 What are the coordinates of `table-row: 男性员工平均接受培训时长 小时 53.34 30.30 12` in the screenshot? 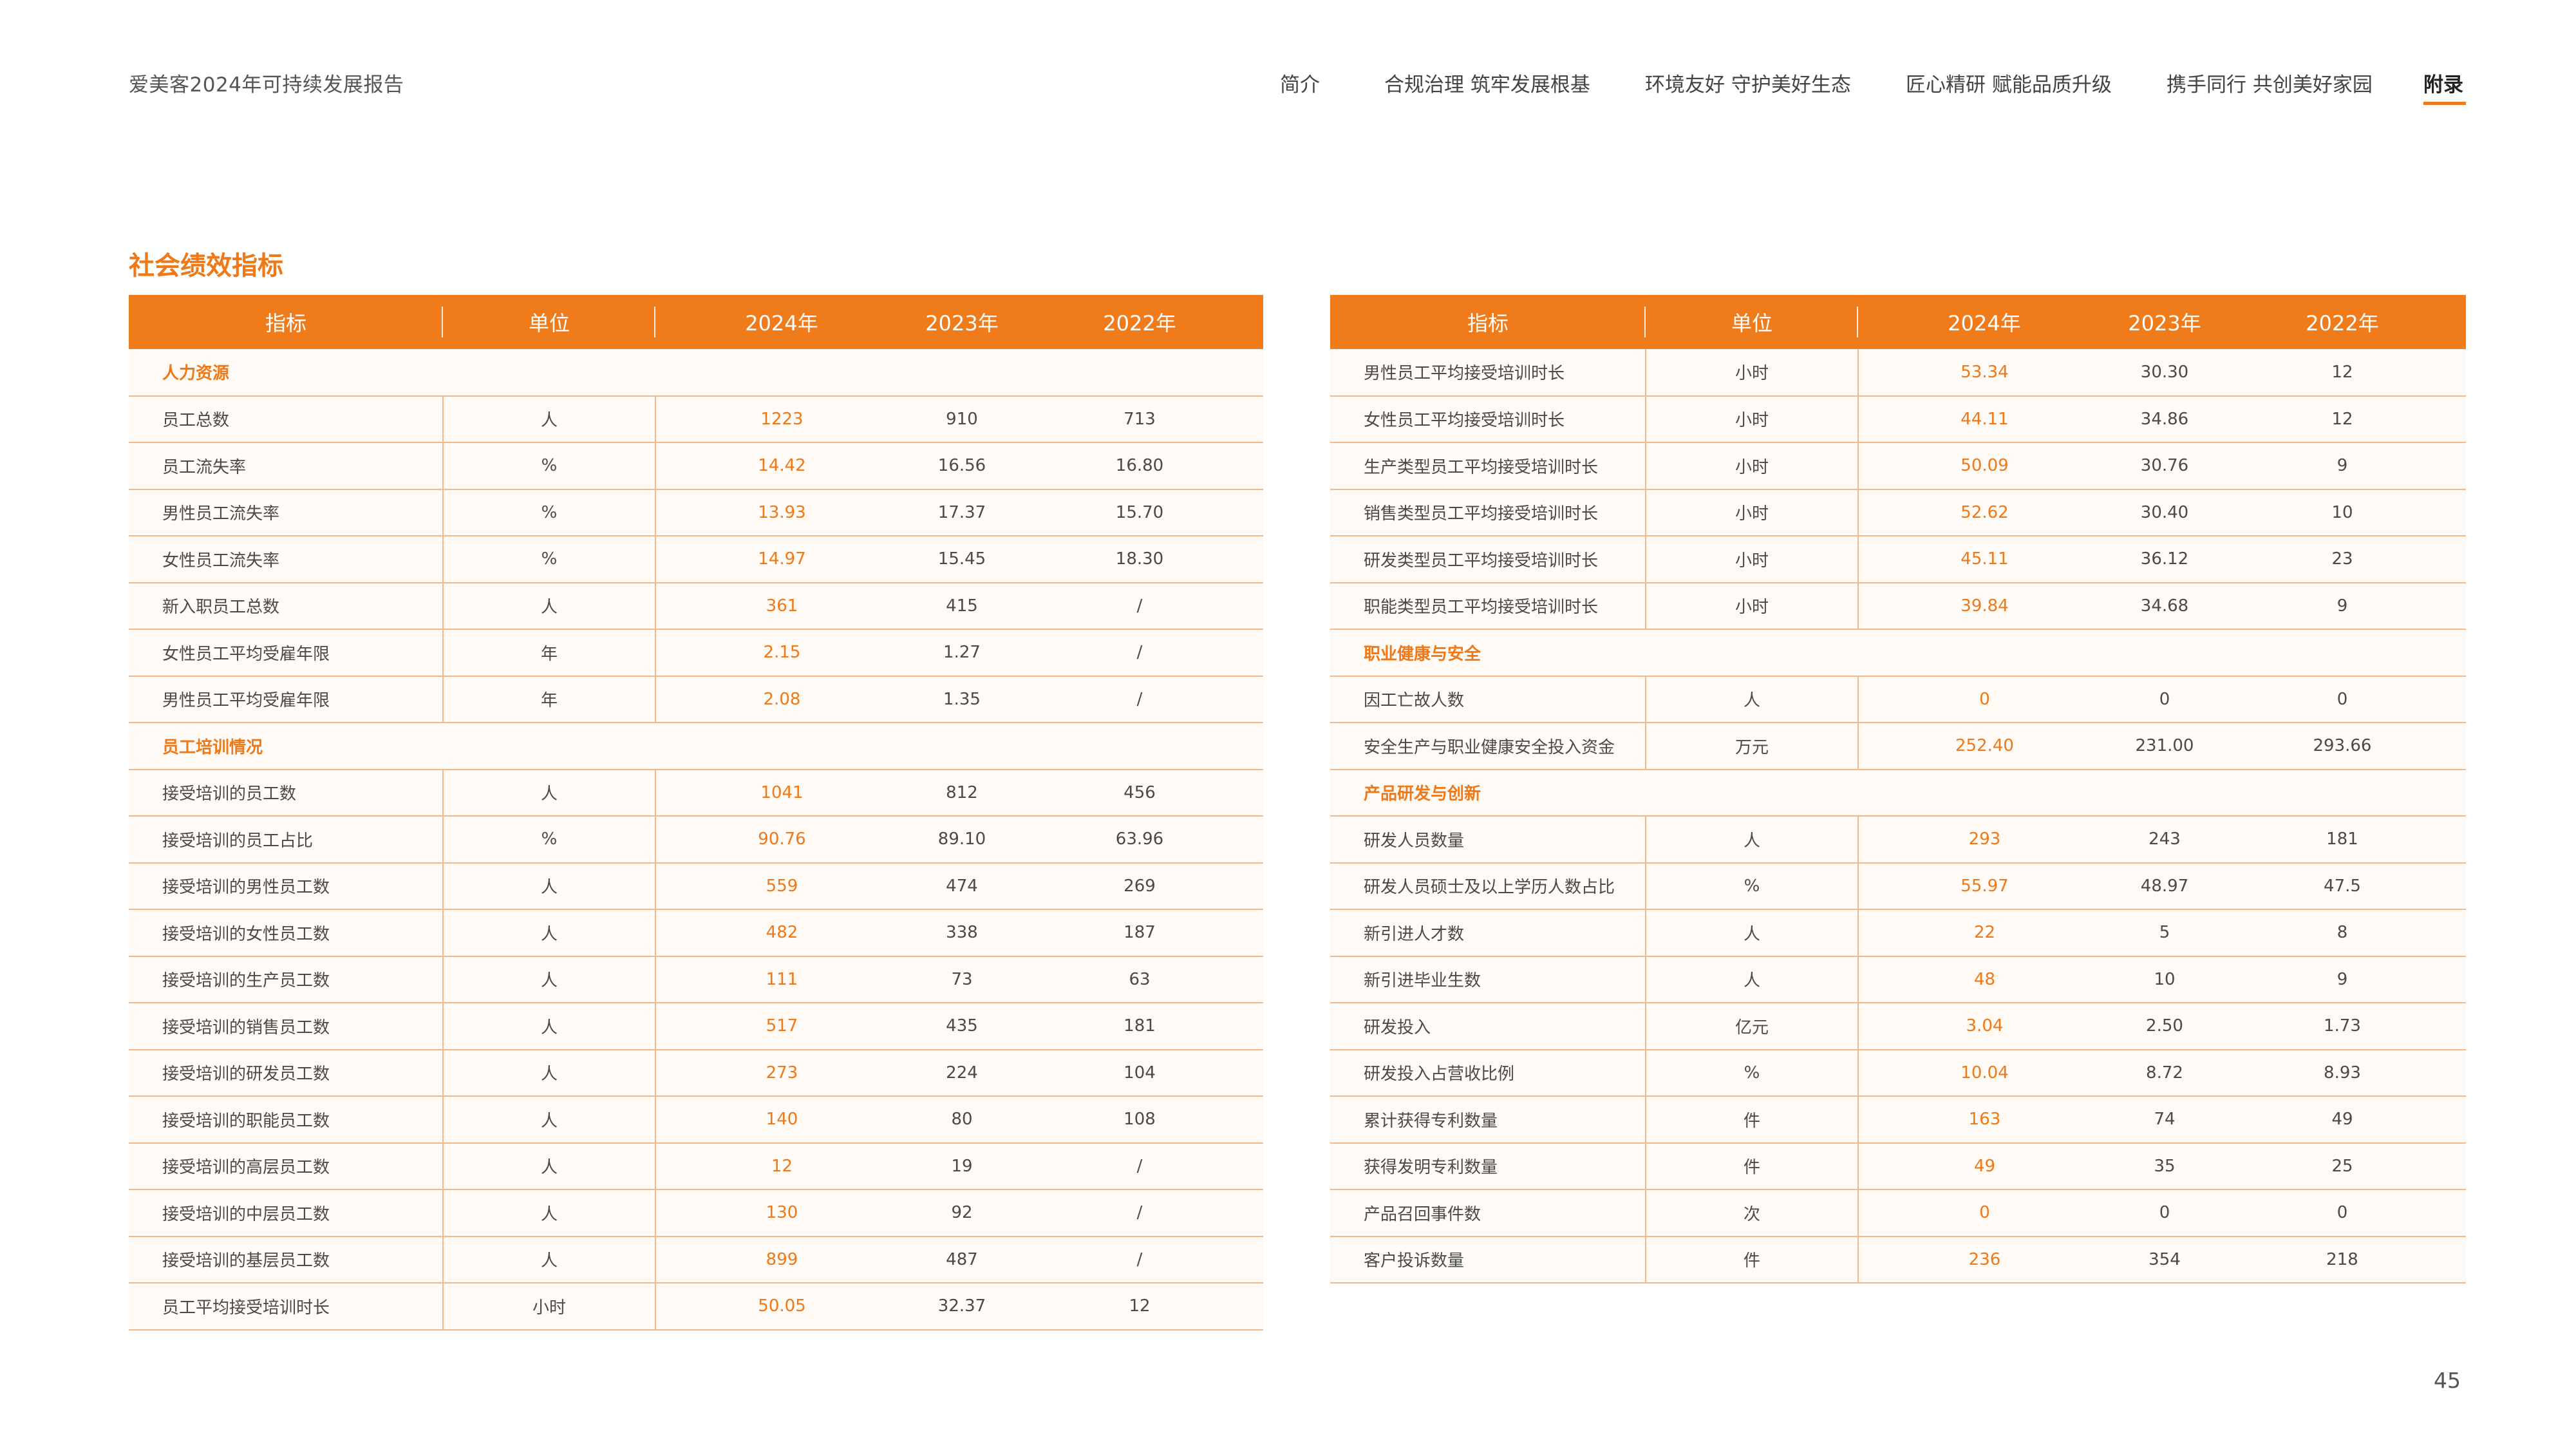 It's located at (1898, 373).